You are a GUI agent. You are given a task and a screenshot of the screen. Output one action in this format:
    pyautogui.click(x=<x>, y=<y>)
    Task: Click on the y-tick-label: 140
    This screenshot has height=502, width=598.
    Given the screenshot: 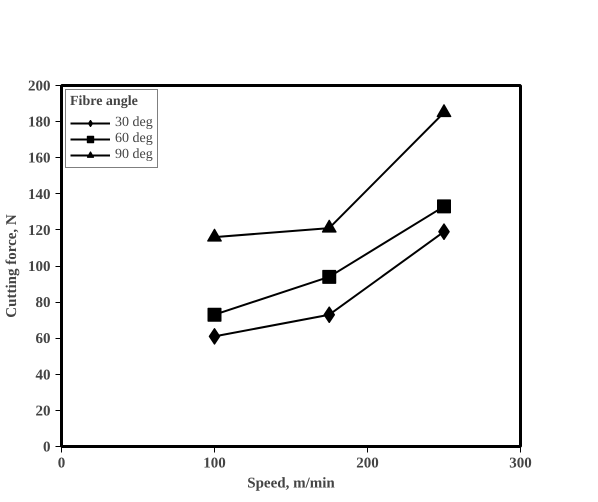 What is the action you would take?
    pyautogui.click(x=39, y=194)
    